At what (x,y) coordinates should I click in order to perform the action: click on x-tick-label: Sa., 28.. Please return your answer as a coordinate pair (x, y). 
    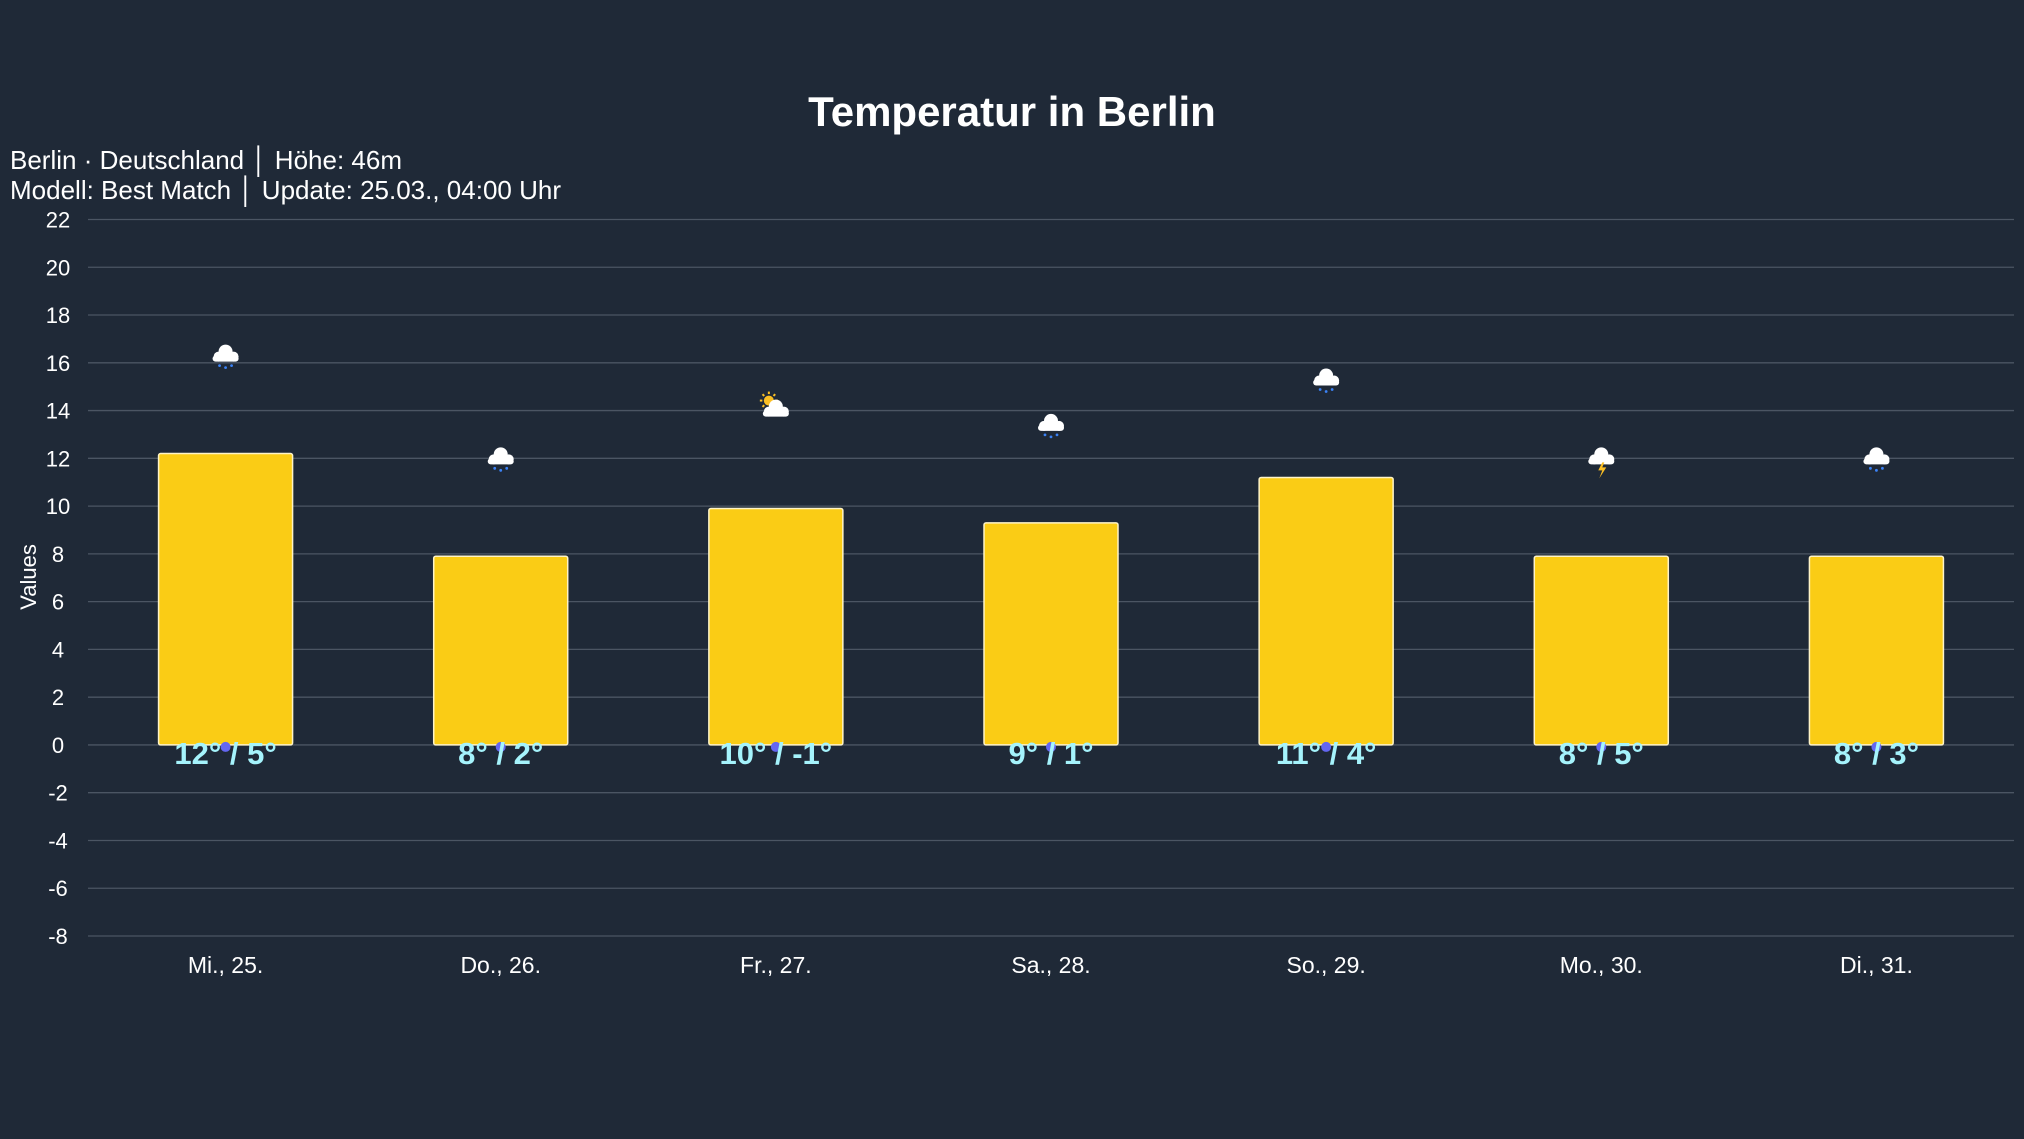
    Looking at the image, I should click on (1050, 965).